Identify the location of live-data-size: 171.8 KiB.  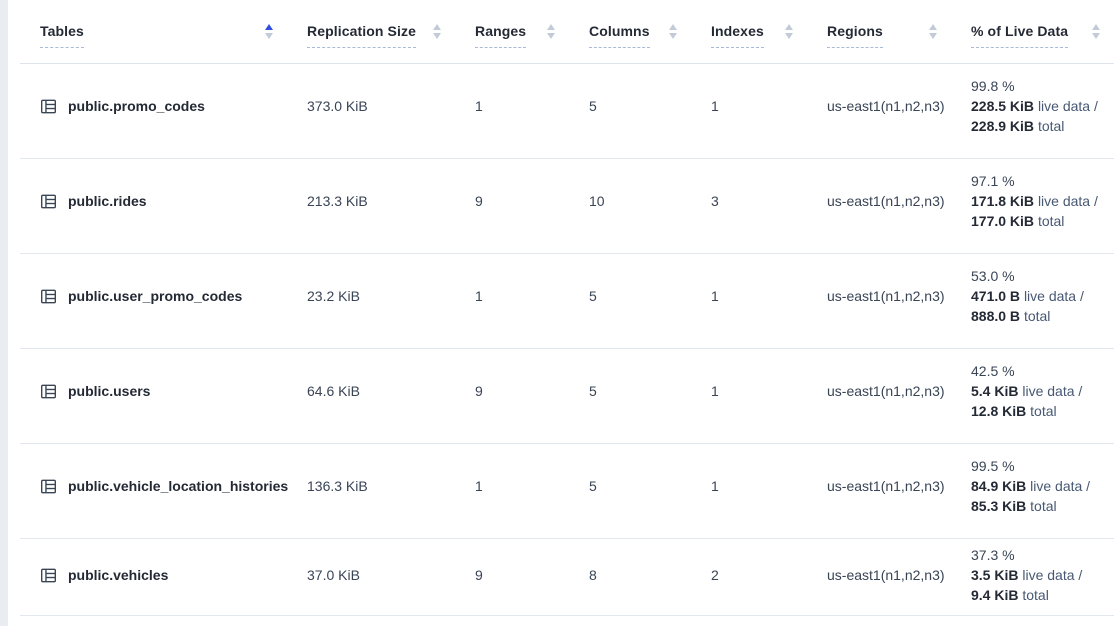
(1003, 201).